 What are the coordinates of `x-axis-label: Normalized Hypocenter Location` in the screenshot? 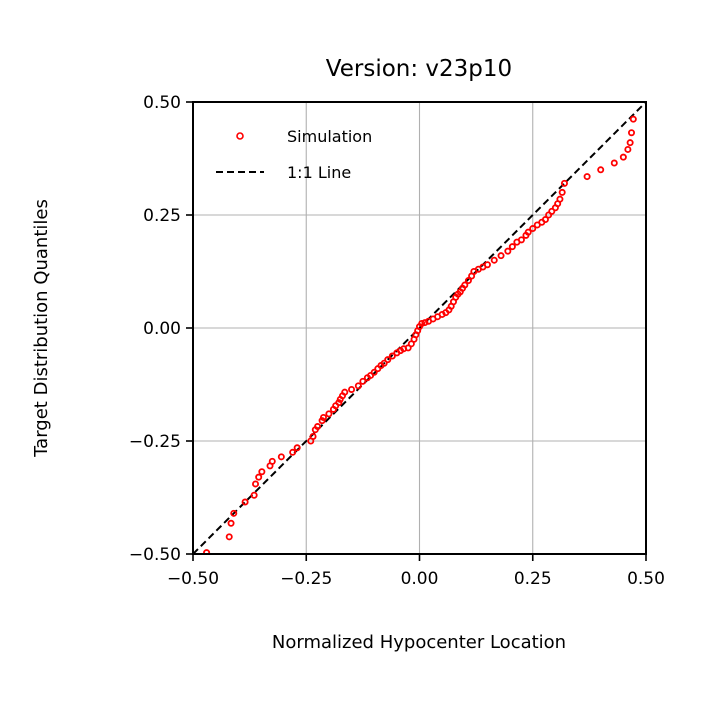 It's located at (419, 642).